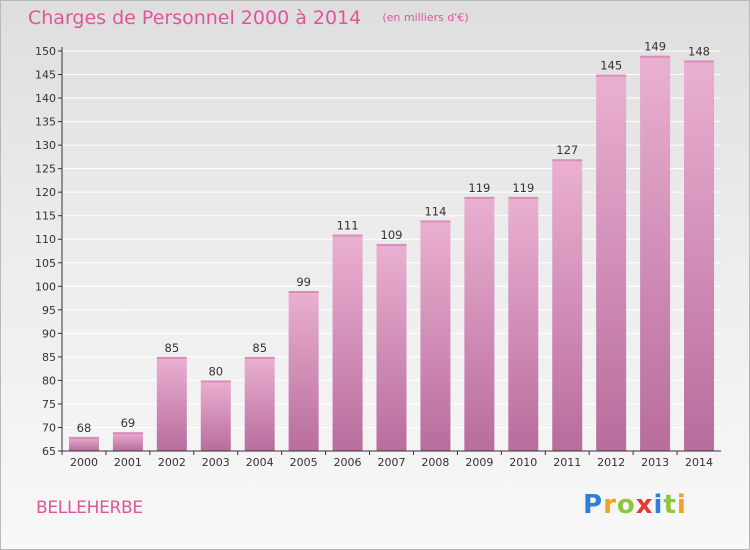 This screenshot has width=750, height=550. What do you see at coordinates (49, 357) in the screenshot?
I see `y-tick-label: 85` at bounding box center [49, 357].